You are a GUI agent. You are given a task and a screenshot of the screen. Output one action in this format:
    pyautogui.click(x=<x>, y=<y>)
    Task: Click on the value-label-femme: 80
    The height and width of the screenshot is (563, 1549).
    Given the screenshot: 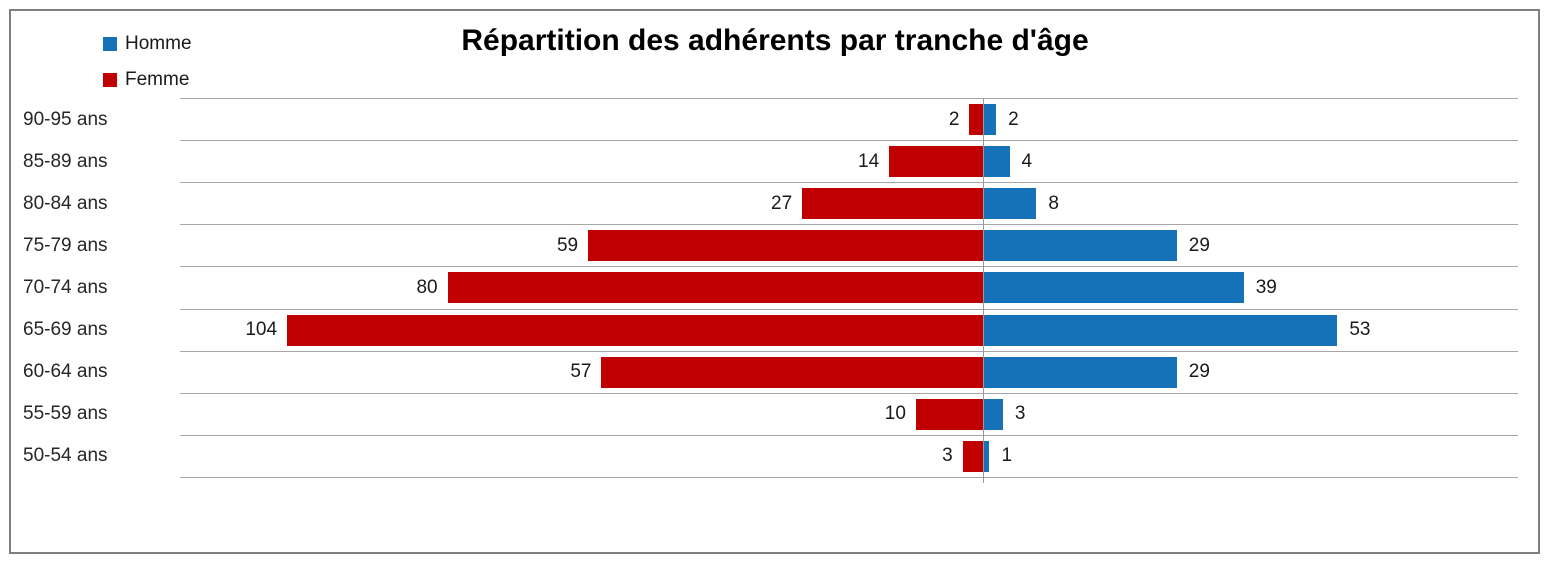 What is the action you would take?
    pyautogui.click(x=427, y=287)
    